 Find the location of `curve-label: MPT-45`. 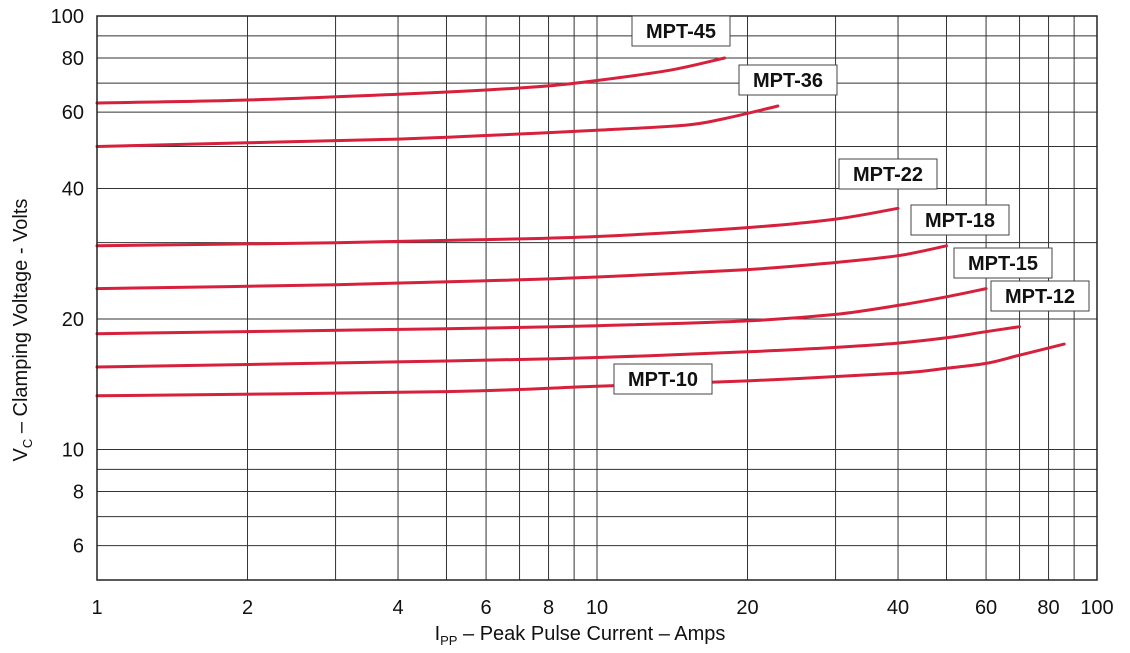

curve-label: MPT-45 is located at coordinates (681, 32).